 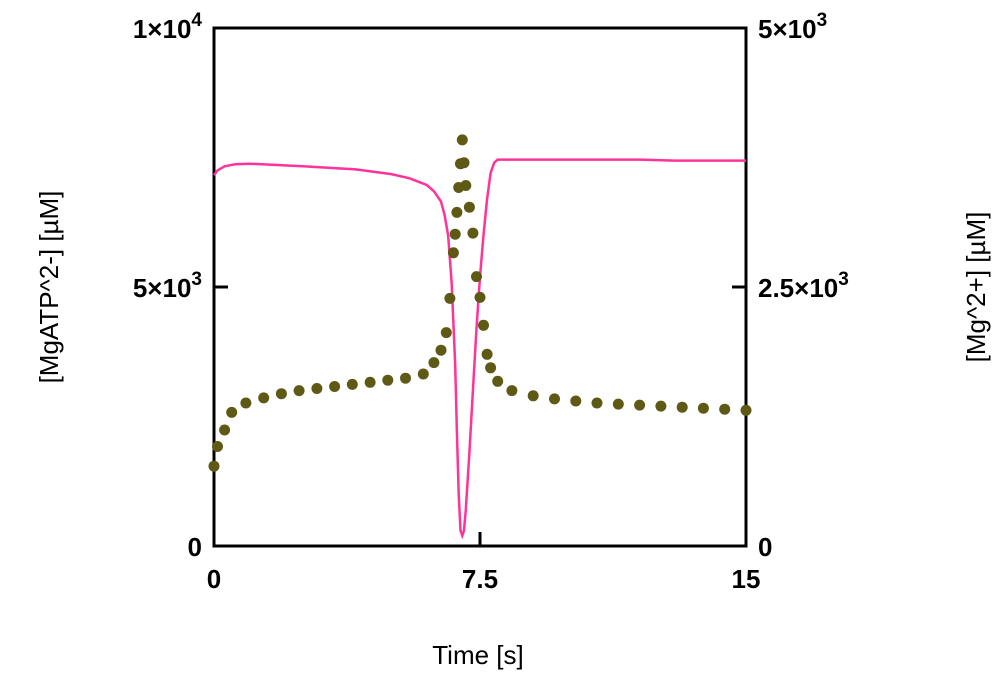 What do you see at coordinates (477, 655) in the screenshot?
I see `x-axis-title: Time [s]` at bounding box center [477, 655].